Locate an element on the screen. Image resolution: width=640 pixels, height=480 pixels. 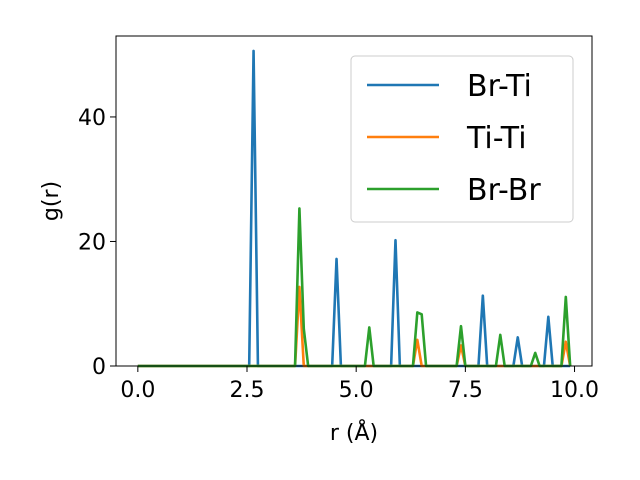
legend-label: Ti-Ti is located at coordinates (496, 138).